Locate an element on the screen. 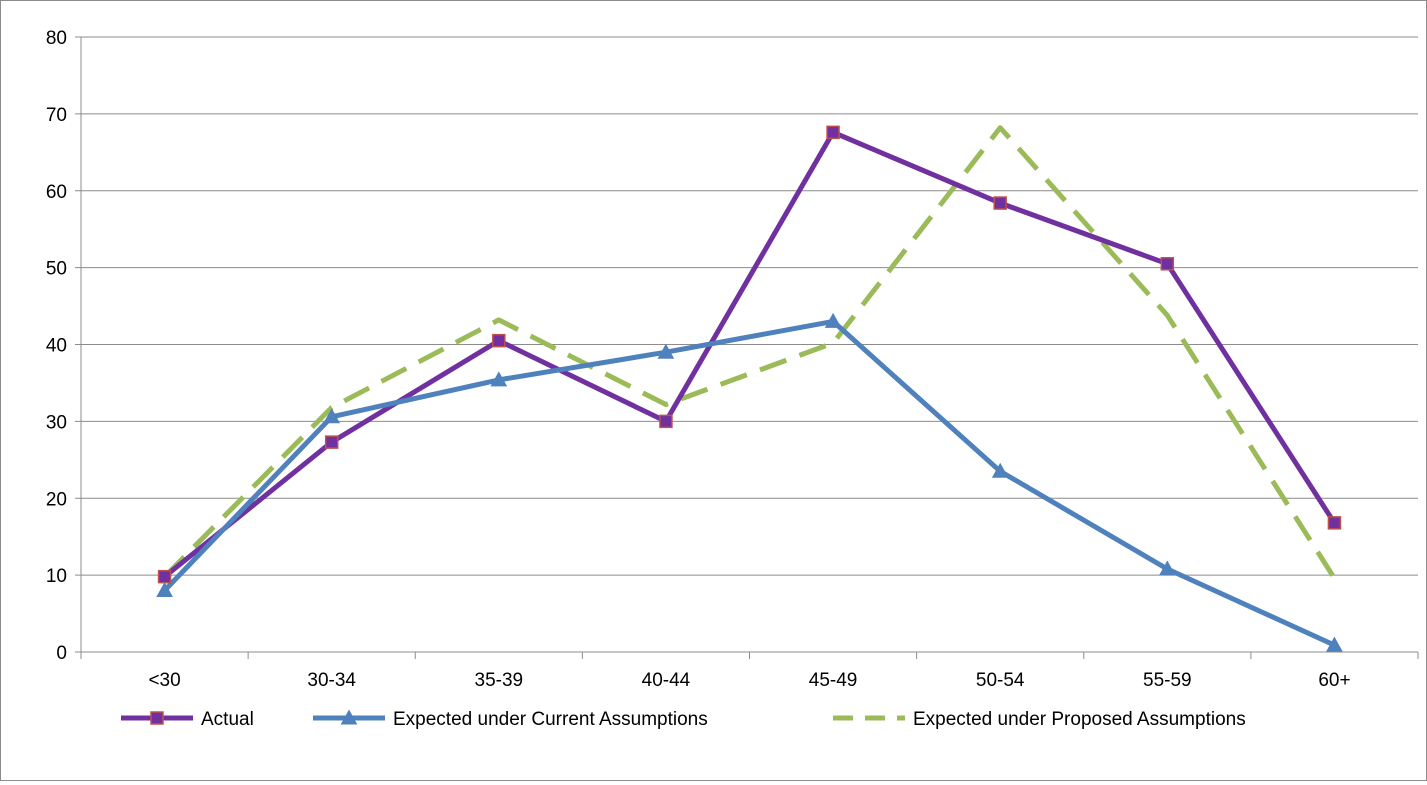 The image size is (1427, 785). y-tick-label: 40 is located at coordinates (56, 346).